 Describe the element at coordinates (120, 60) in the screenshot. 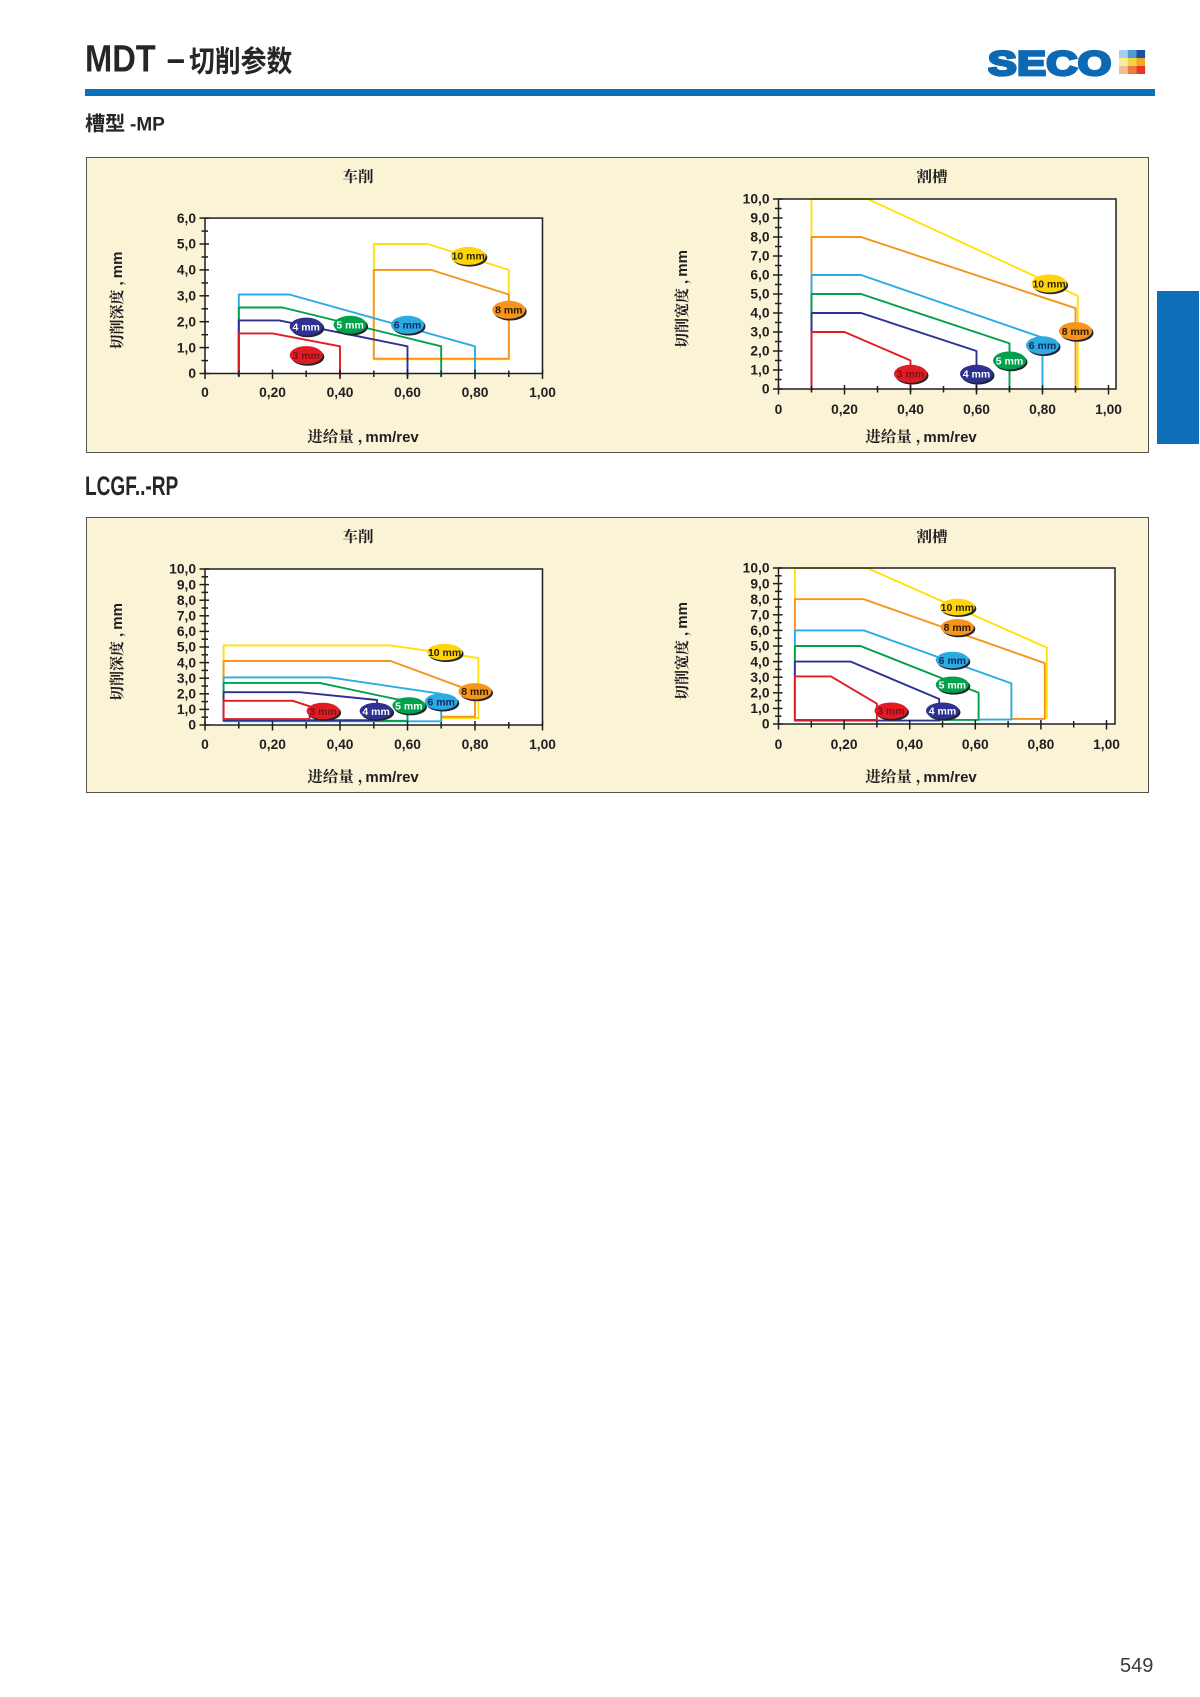

I see `svg-text: MDT` at that location.